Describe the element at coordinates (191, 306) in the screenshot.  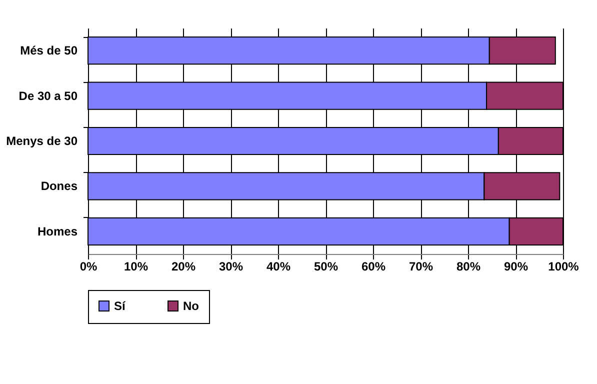
I see `legend-label: No` at that location.